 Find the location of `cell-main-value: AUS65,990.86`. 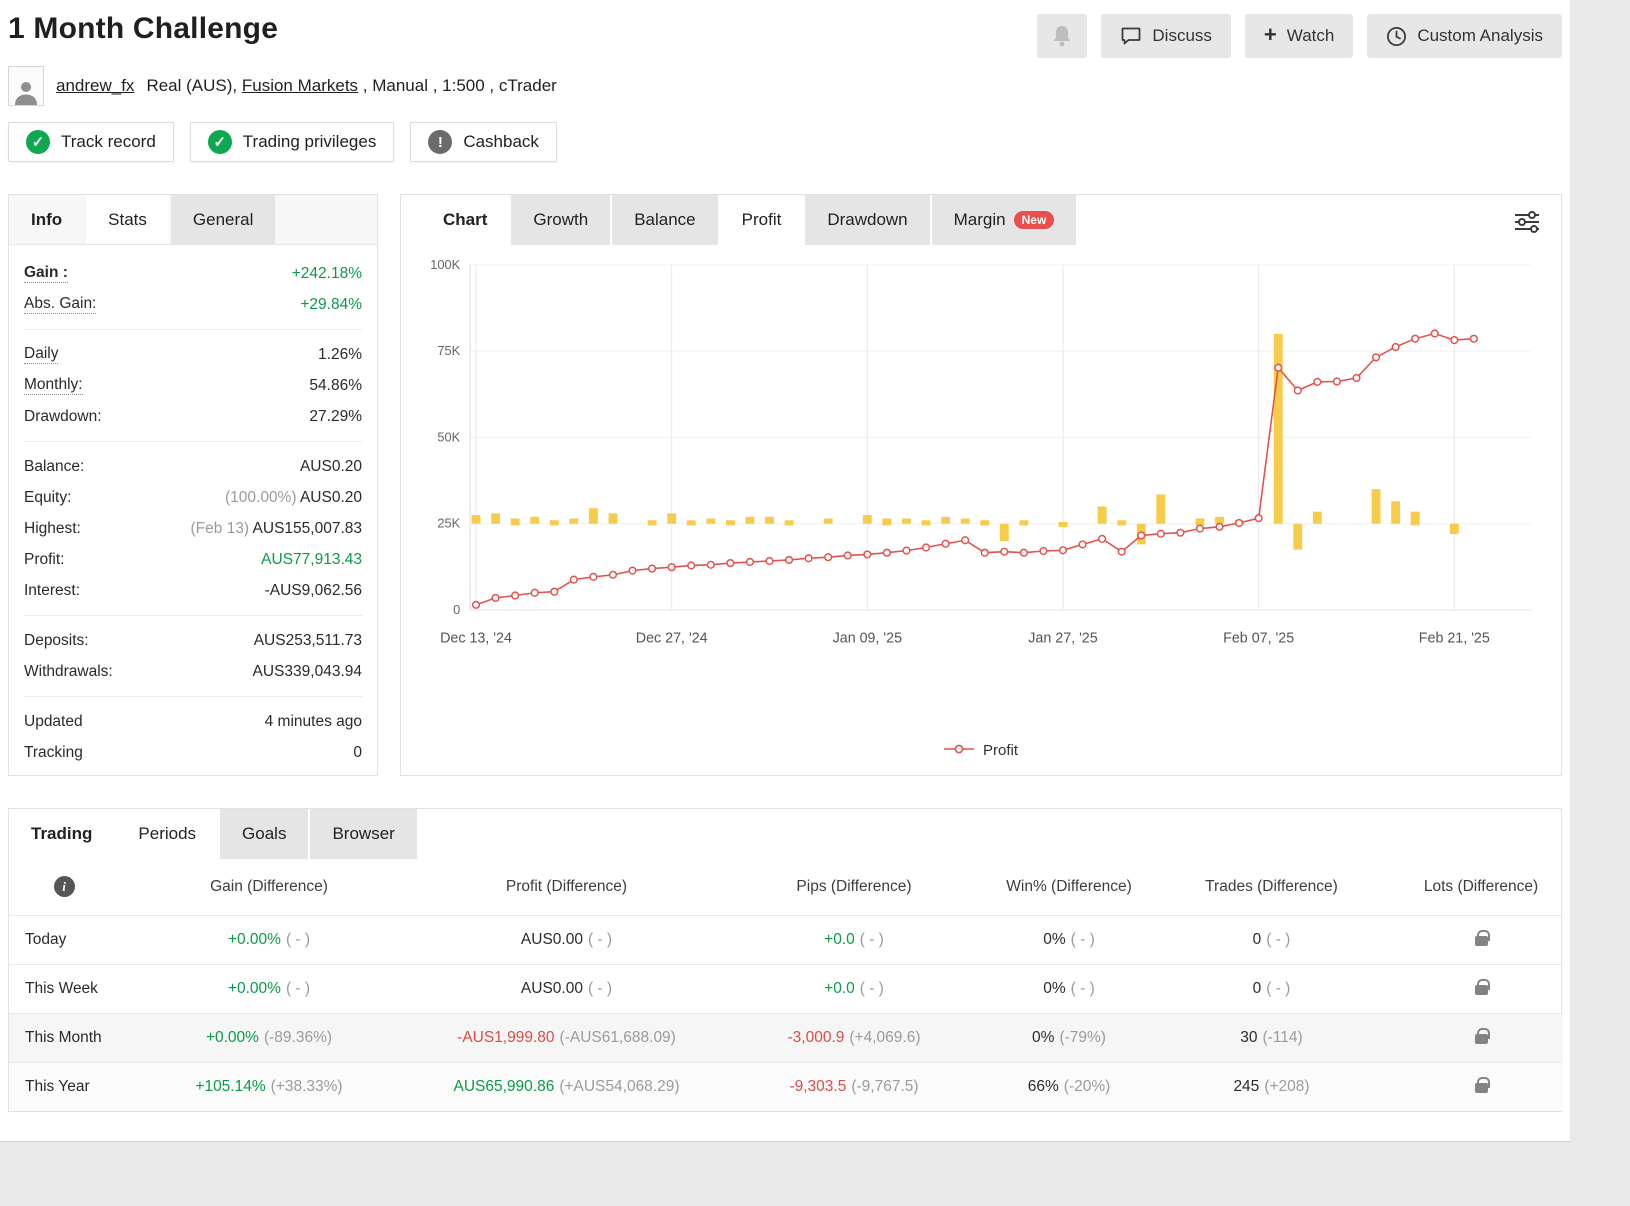

cell-main-value: AUS65,990.86 is located at coordinates (504, 1086).